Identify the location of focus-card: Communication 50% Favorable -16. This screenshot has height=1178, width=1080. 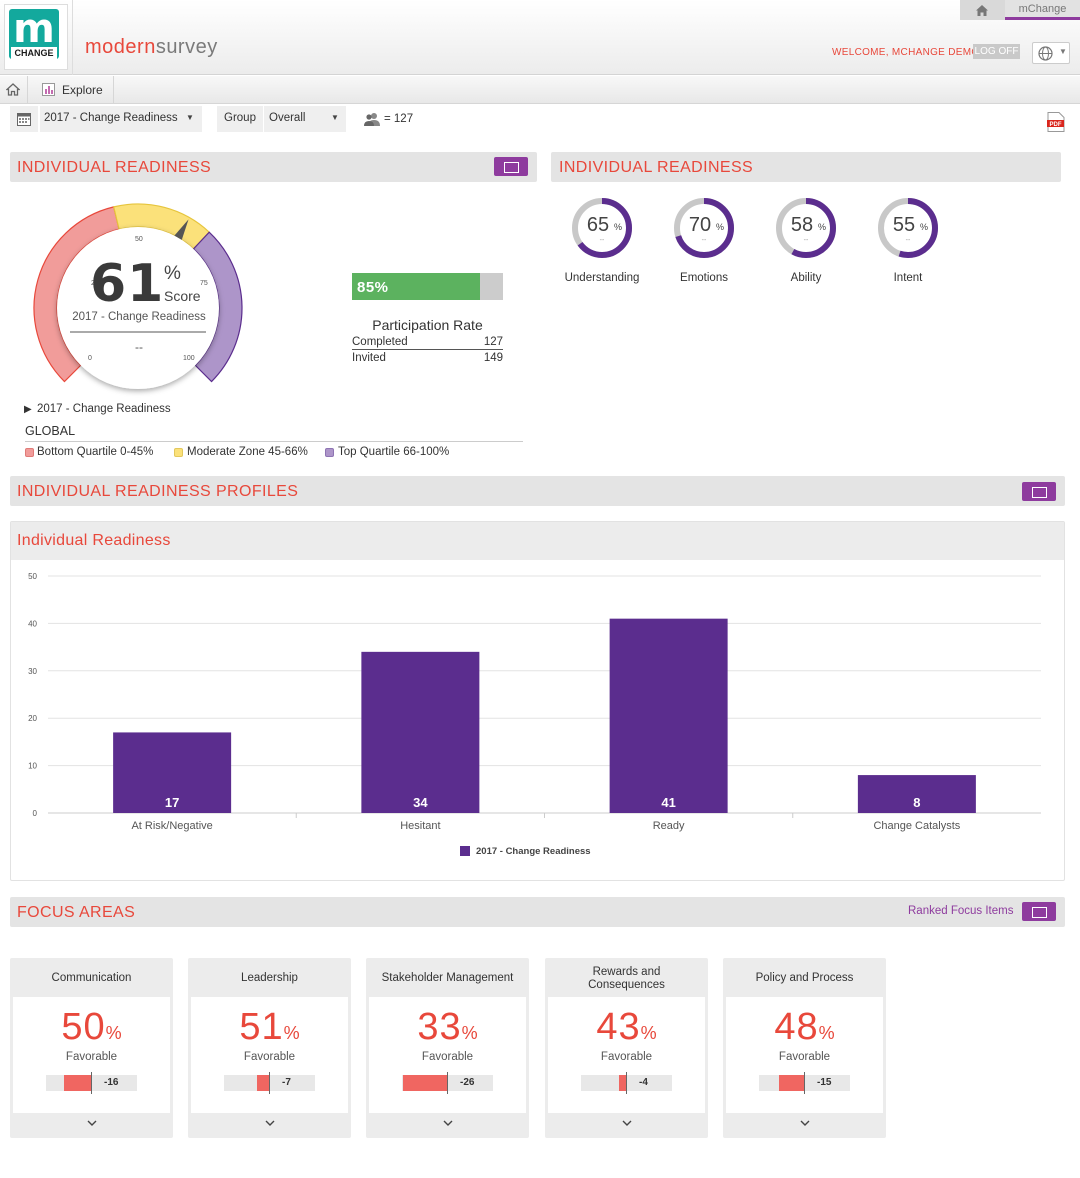
(91, 1048).